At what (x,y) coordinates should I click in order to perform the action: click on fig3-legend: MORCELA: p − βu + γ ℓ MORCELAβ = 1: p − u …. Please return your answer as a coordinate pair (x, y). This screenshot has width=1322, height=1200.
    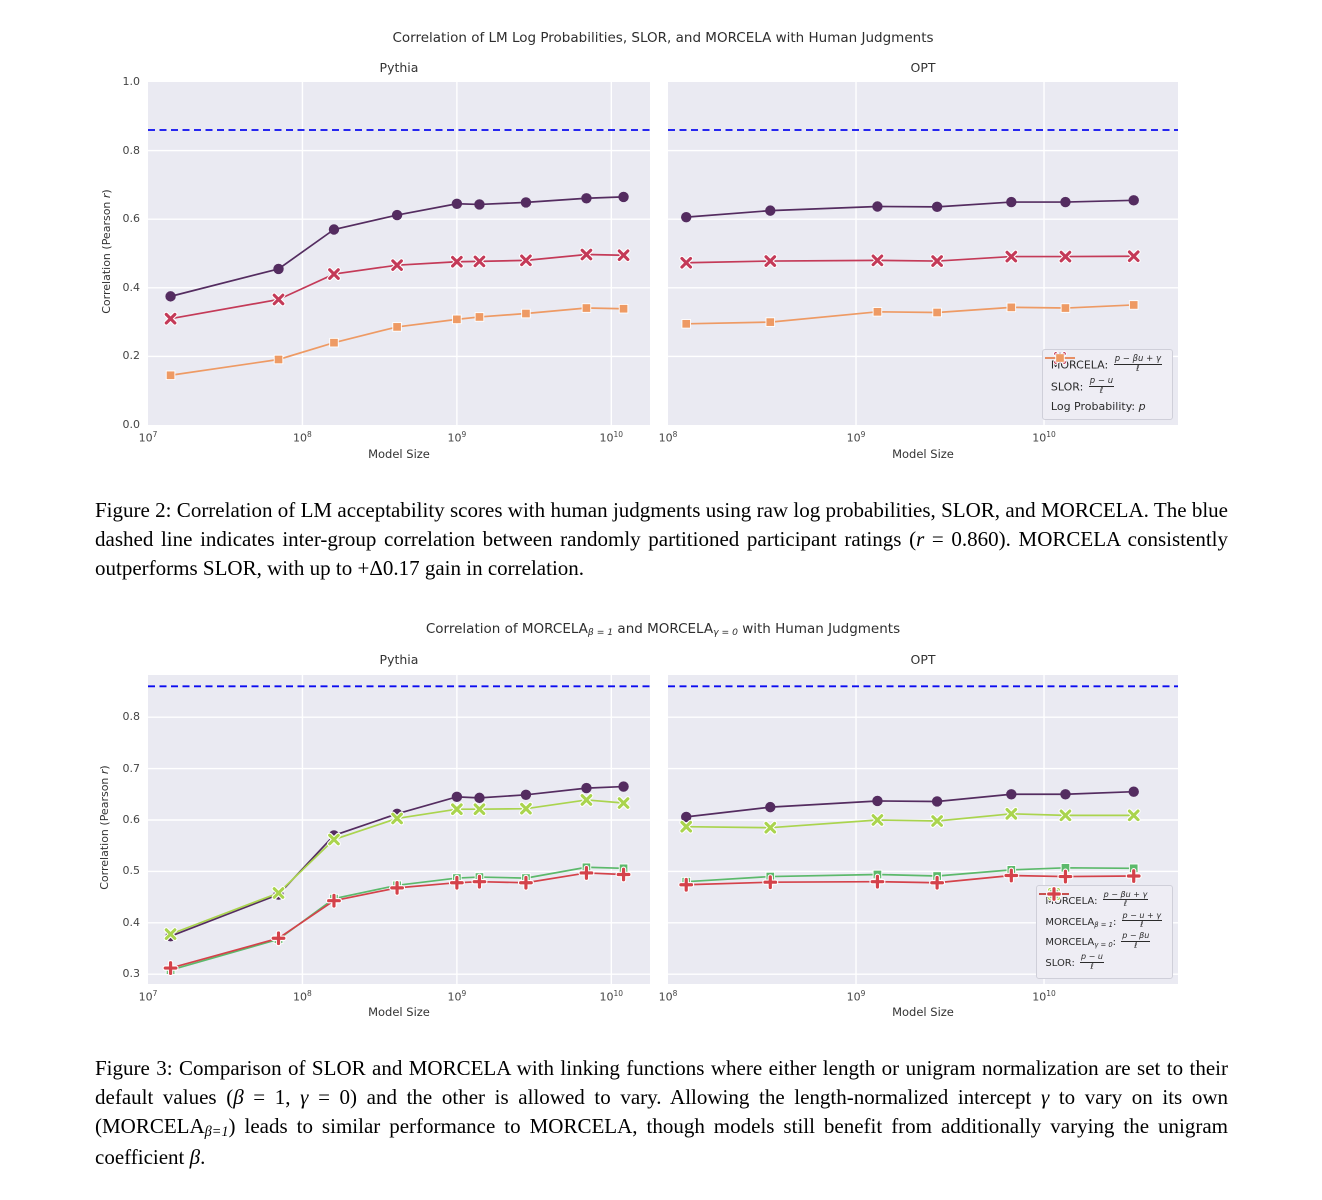
    Looking at the image, I should click on (1104, 931).